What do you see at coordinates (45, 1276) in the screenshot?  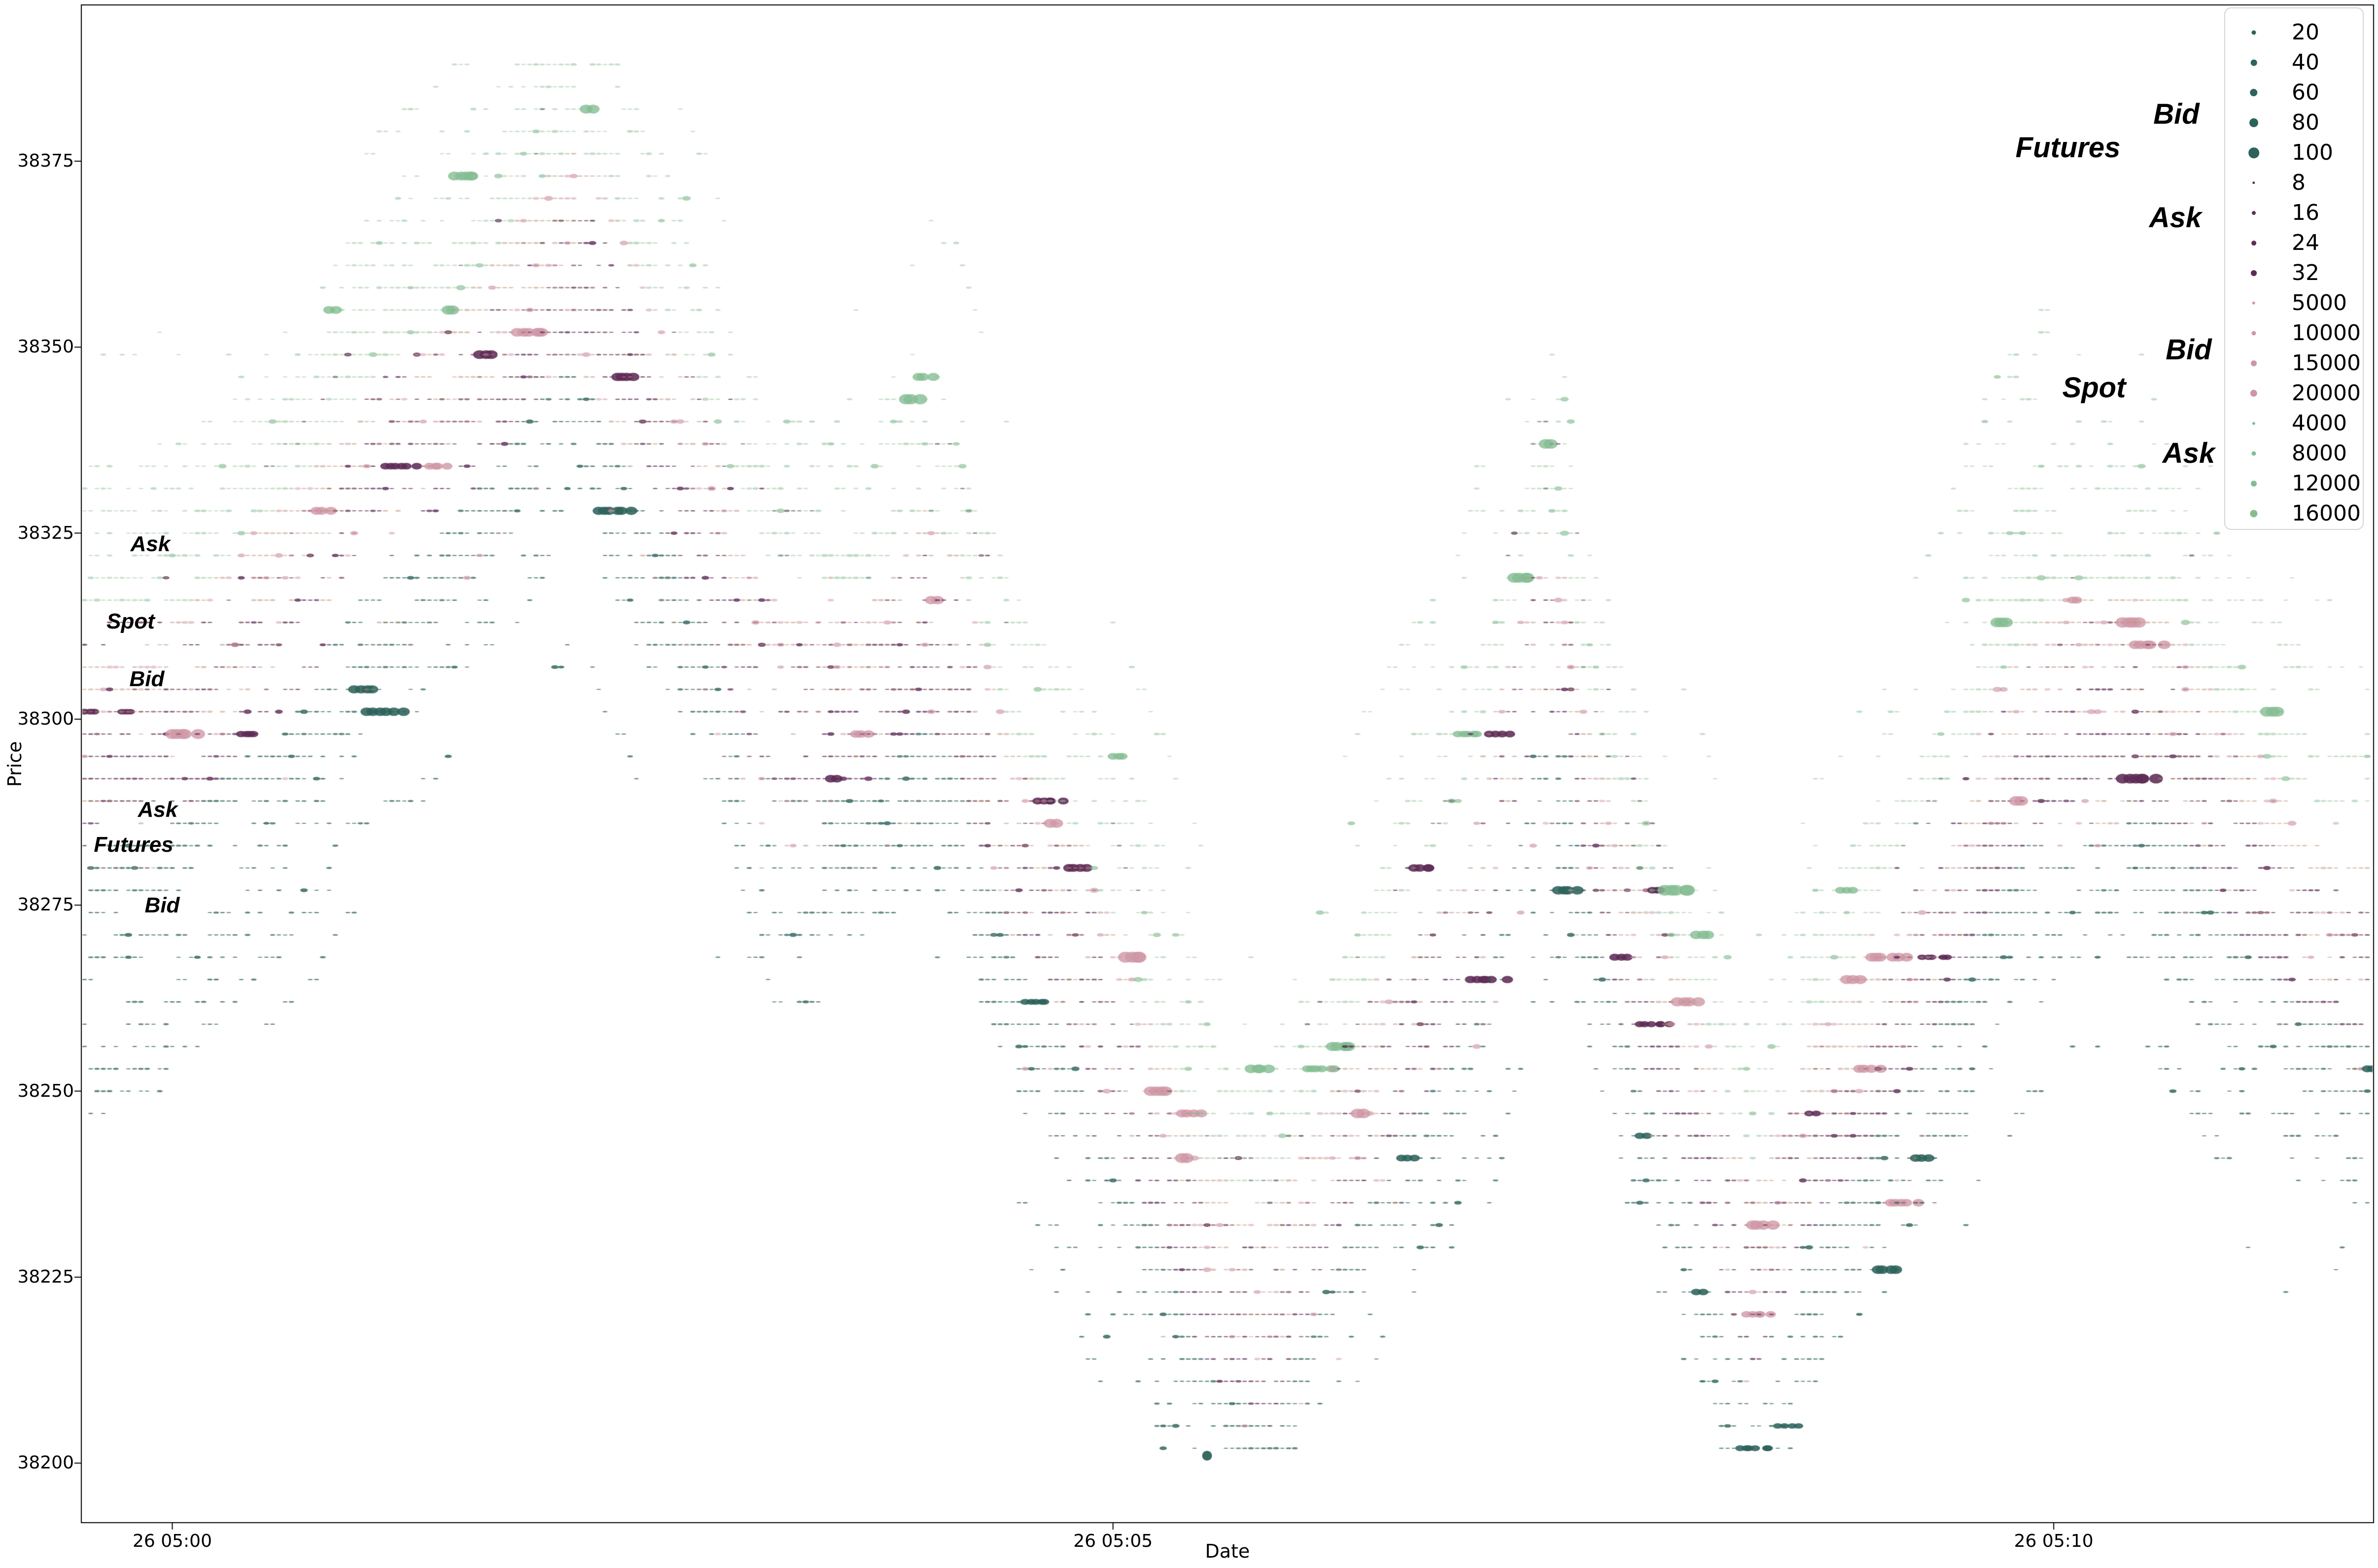 I see `y-tick-label: 38225` at bounding box center [45, 1276].